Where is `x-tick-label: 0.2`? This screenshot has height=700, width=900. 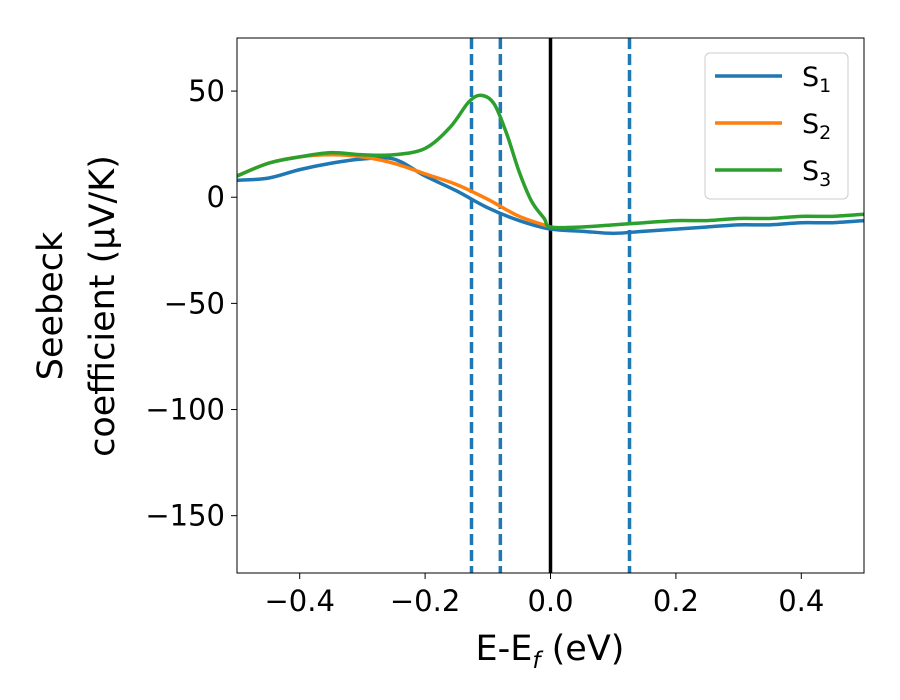
x-tick-label: 0.2 is located at coordinates (676, 601).